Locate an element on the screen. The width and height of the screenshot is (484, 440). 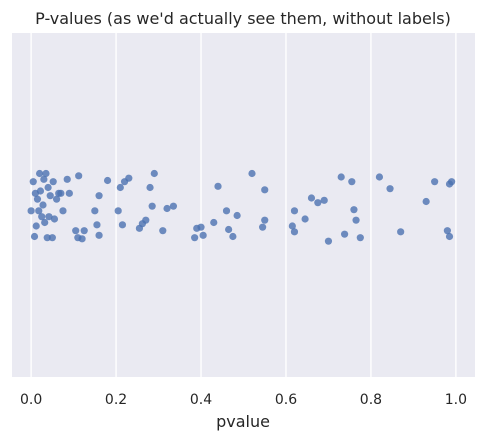
x-tick-label: 1.0 is located at coordinates (456, 400).